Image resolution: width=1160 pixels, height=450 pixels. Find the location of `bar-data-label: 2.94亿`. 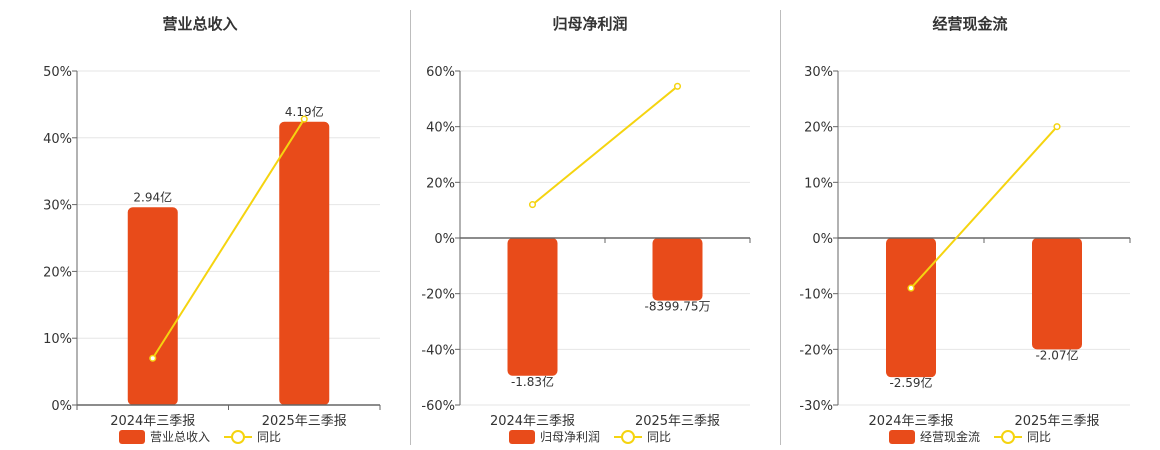

bar-data-label: 2.94亿 is located at coordinates (152, 196).